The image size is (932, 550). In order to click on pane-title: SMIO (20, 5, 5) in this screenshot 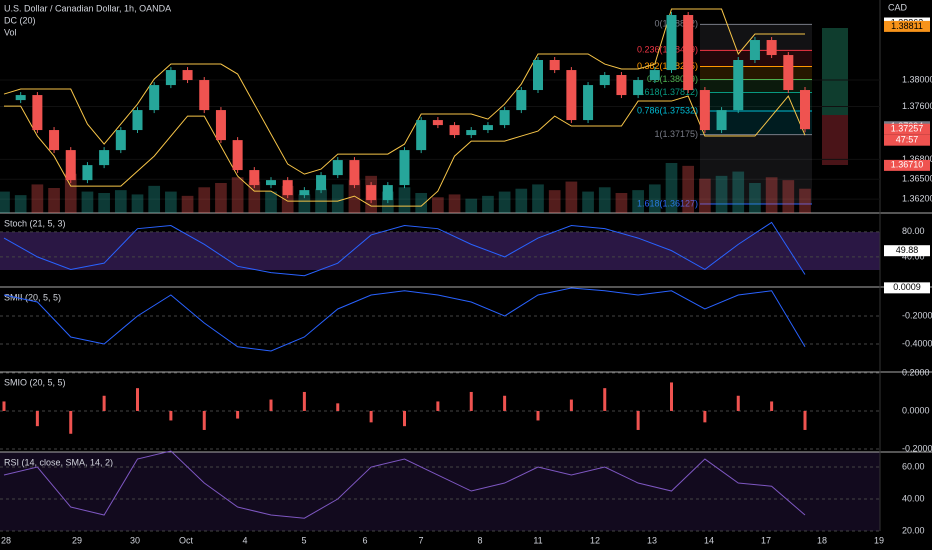, I will do `click(35, 382)`.